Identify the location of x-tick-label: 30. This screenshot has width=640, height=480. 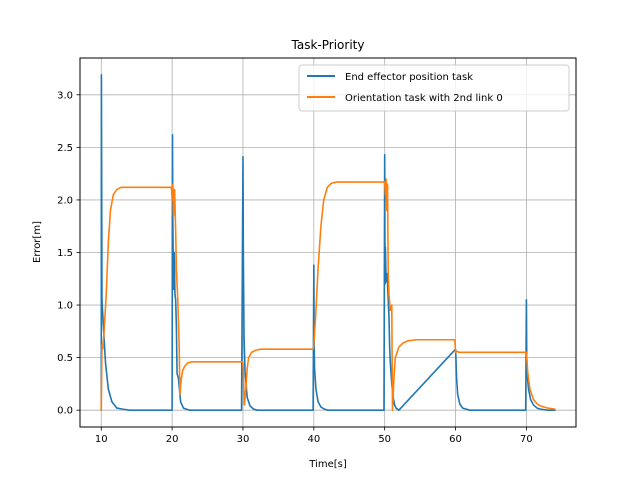
(243, 439).